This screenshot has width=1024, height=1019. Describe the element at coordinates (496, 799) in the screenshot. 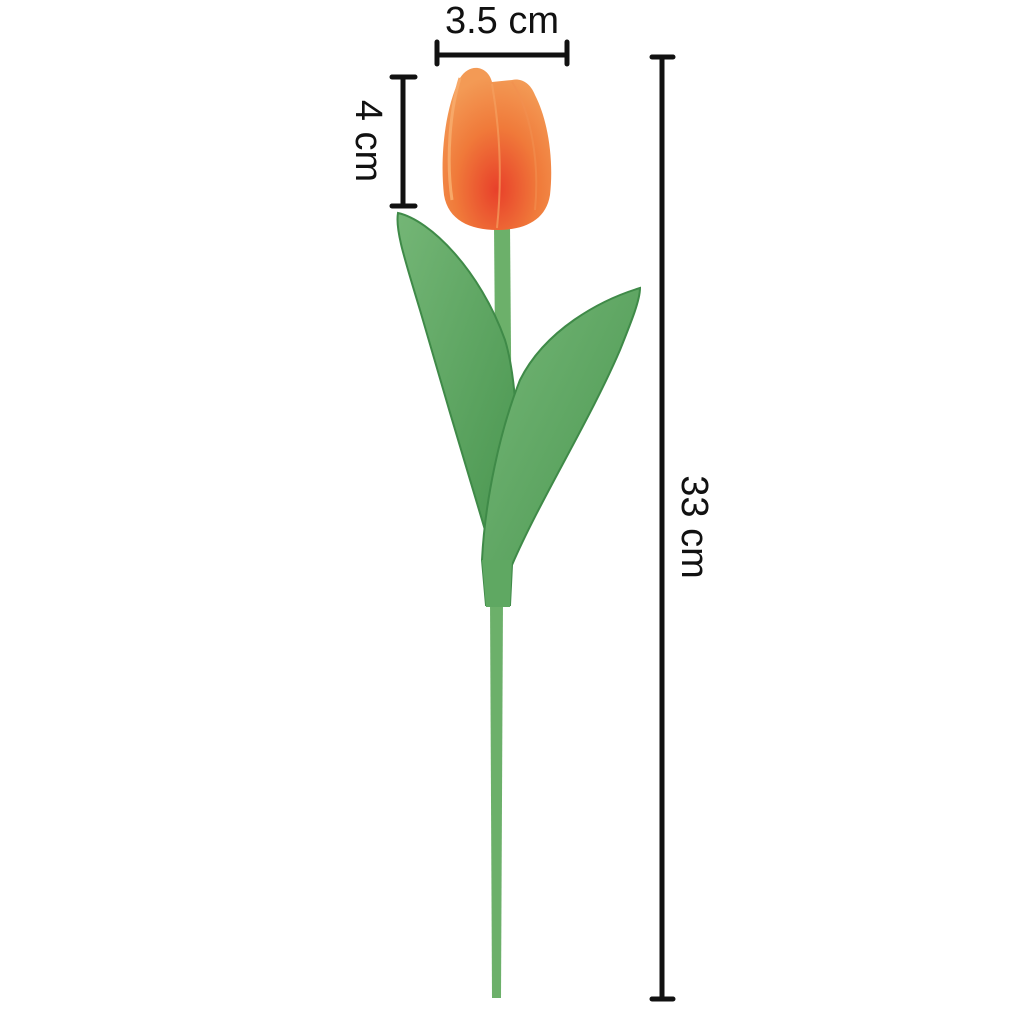

I see `lower-stem` at that location.